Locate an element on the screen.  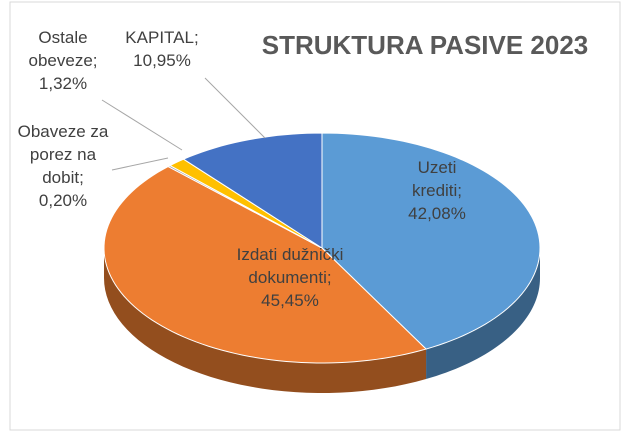
data-label: Izdati dužnički dokumenti; 45,45% is located at coordinates (290, 277).